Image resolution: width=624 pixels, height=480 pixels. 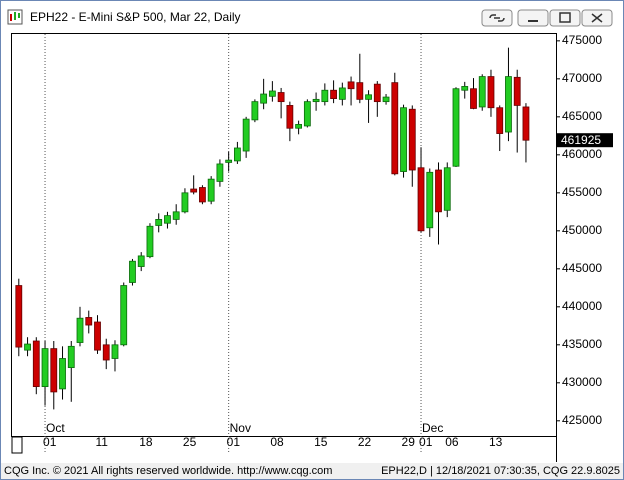 I want to click on y-tick-label: 460000, so click(x=582, y=154).